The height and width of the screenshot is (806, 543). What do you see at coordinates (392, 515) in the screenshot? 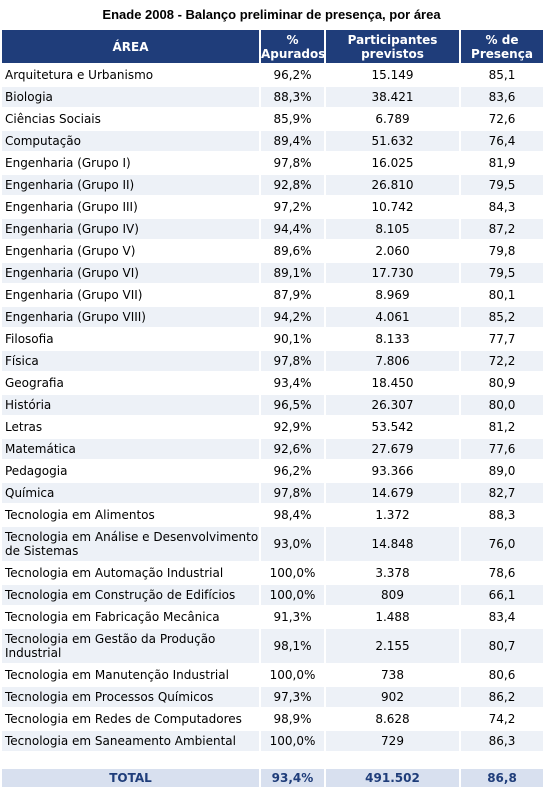
I see `cell-previstos: 1.372` at bounding box center [392, 515].